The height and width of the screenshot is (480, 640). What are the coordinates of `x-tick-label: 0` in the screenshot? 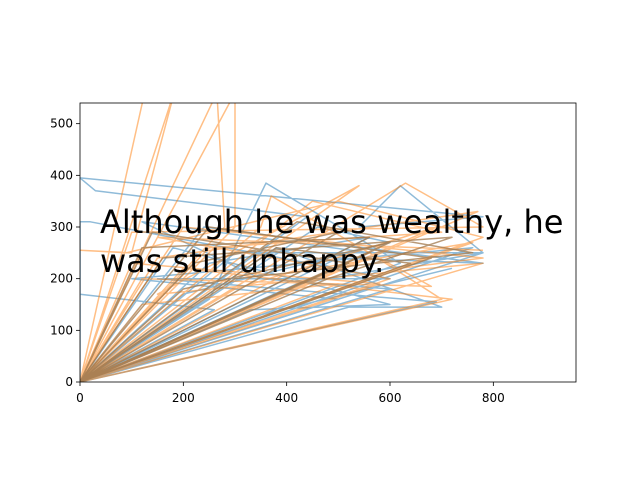 It's located at (80, 398).